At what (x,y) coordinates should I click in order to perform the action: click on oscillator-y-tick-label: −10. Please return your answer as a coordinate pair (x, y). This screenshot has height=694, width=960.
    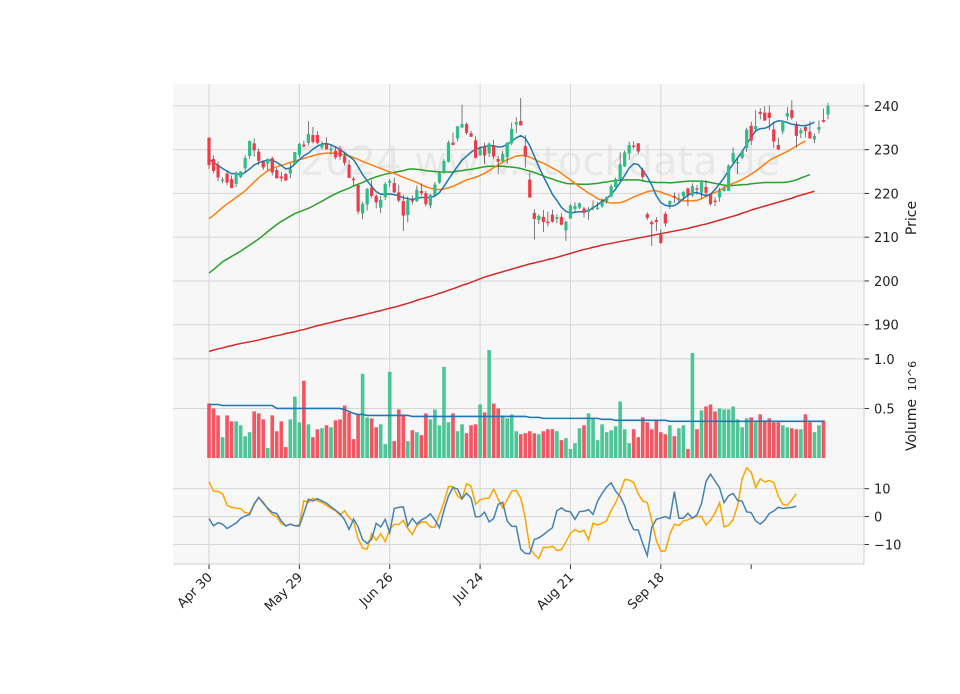
    Looking at the image, I should click on (887, 545).